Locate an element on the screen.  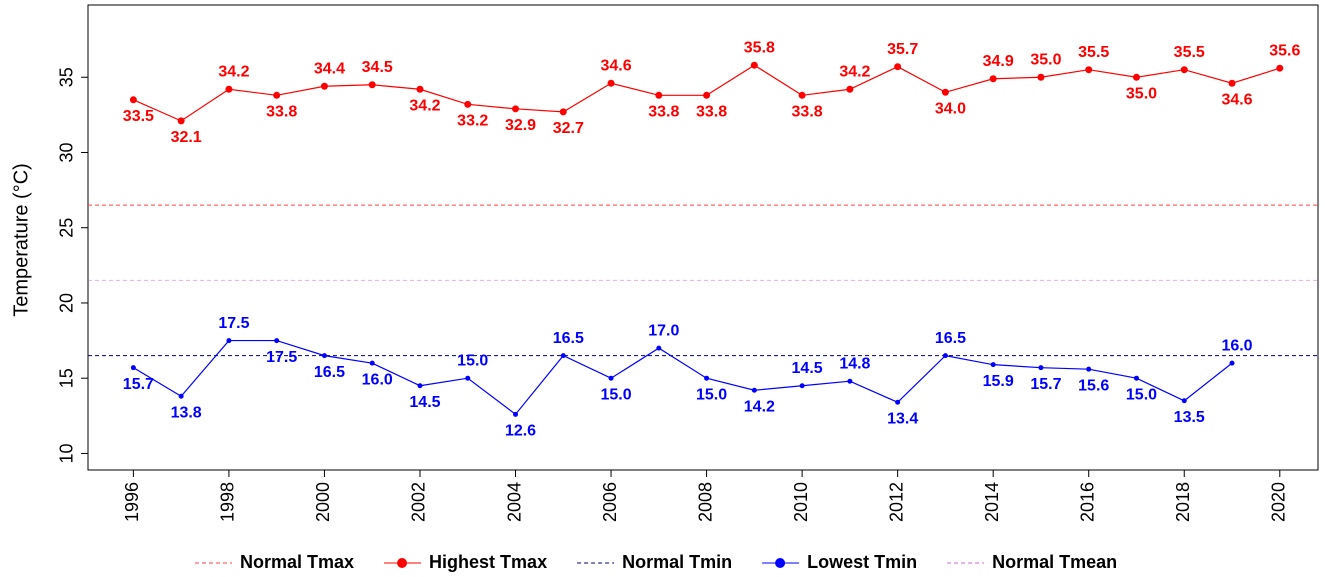
x-tick-label: 1996 is located at coordinates (132, 502).